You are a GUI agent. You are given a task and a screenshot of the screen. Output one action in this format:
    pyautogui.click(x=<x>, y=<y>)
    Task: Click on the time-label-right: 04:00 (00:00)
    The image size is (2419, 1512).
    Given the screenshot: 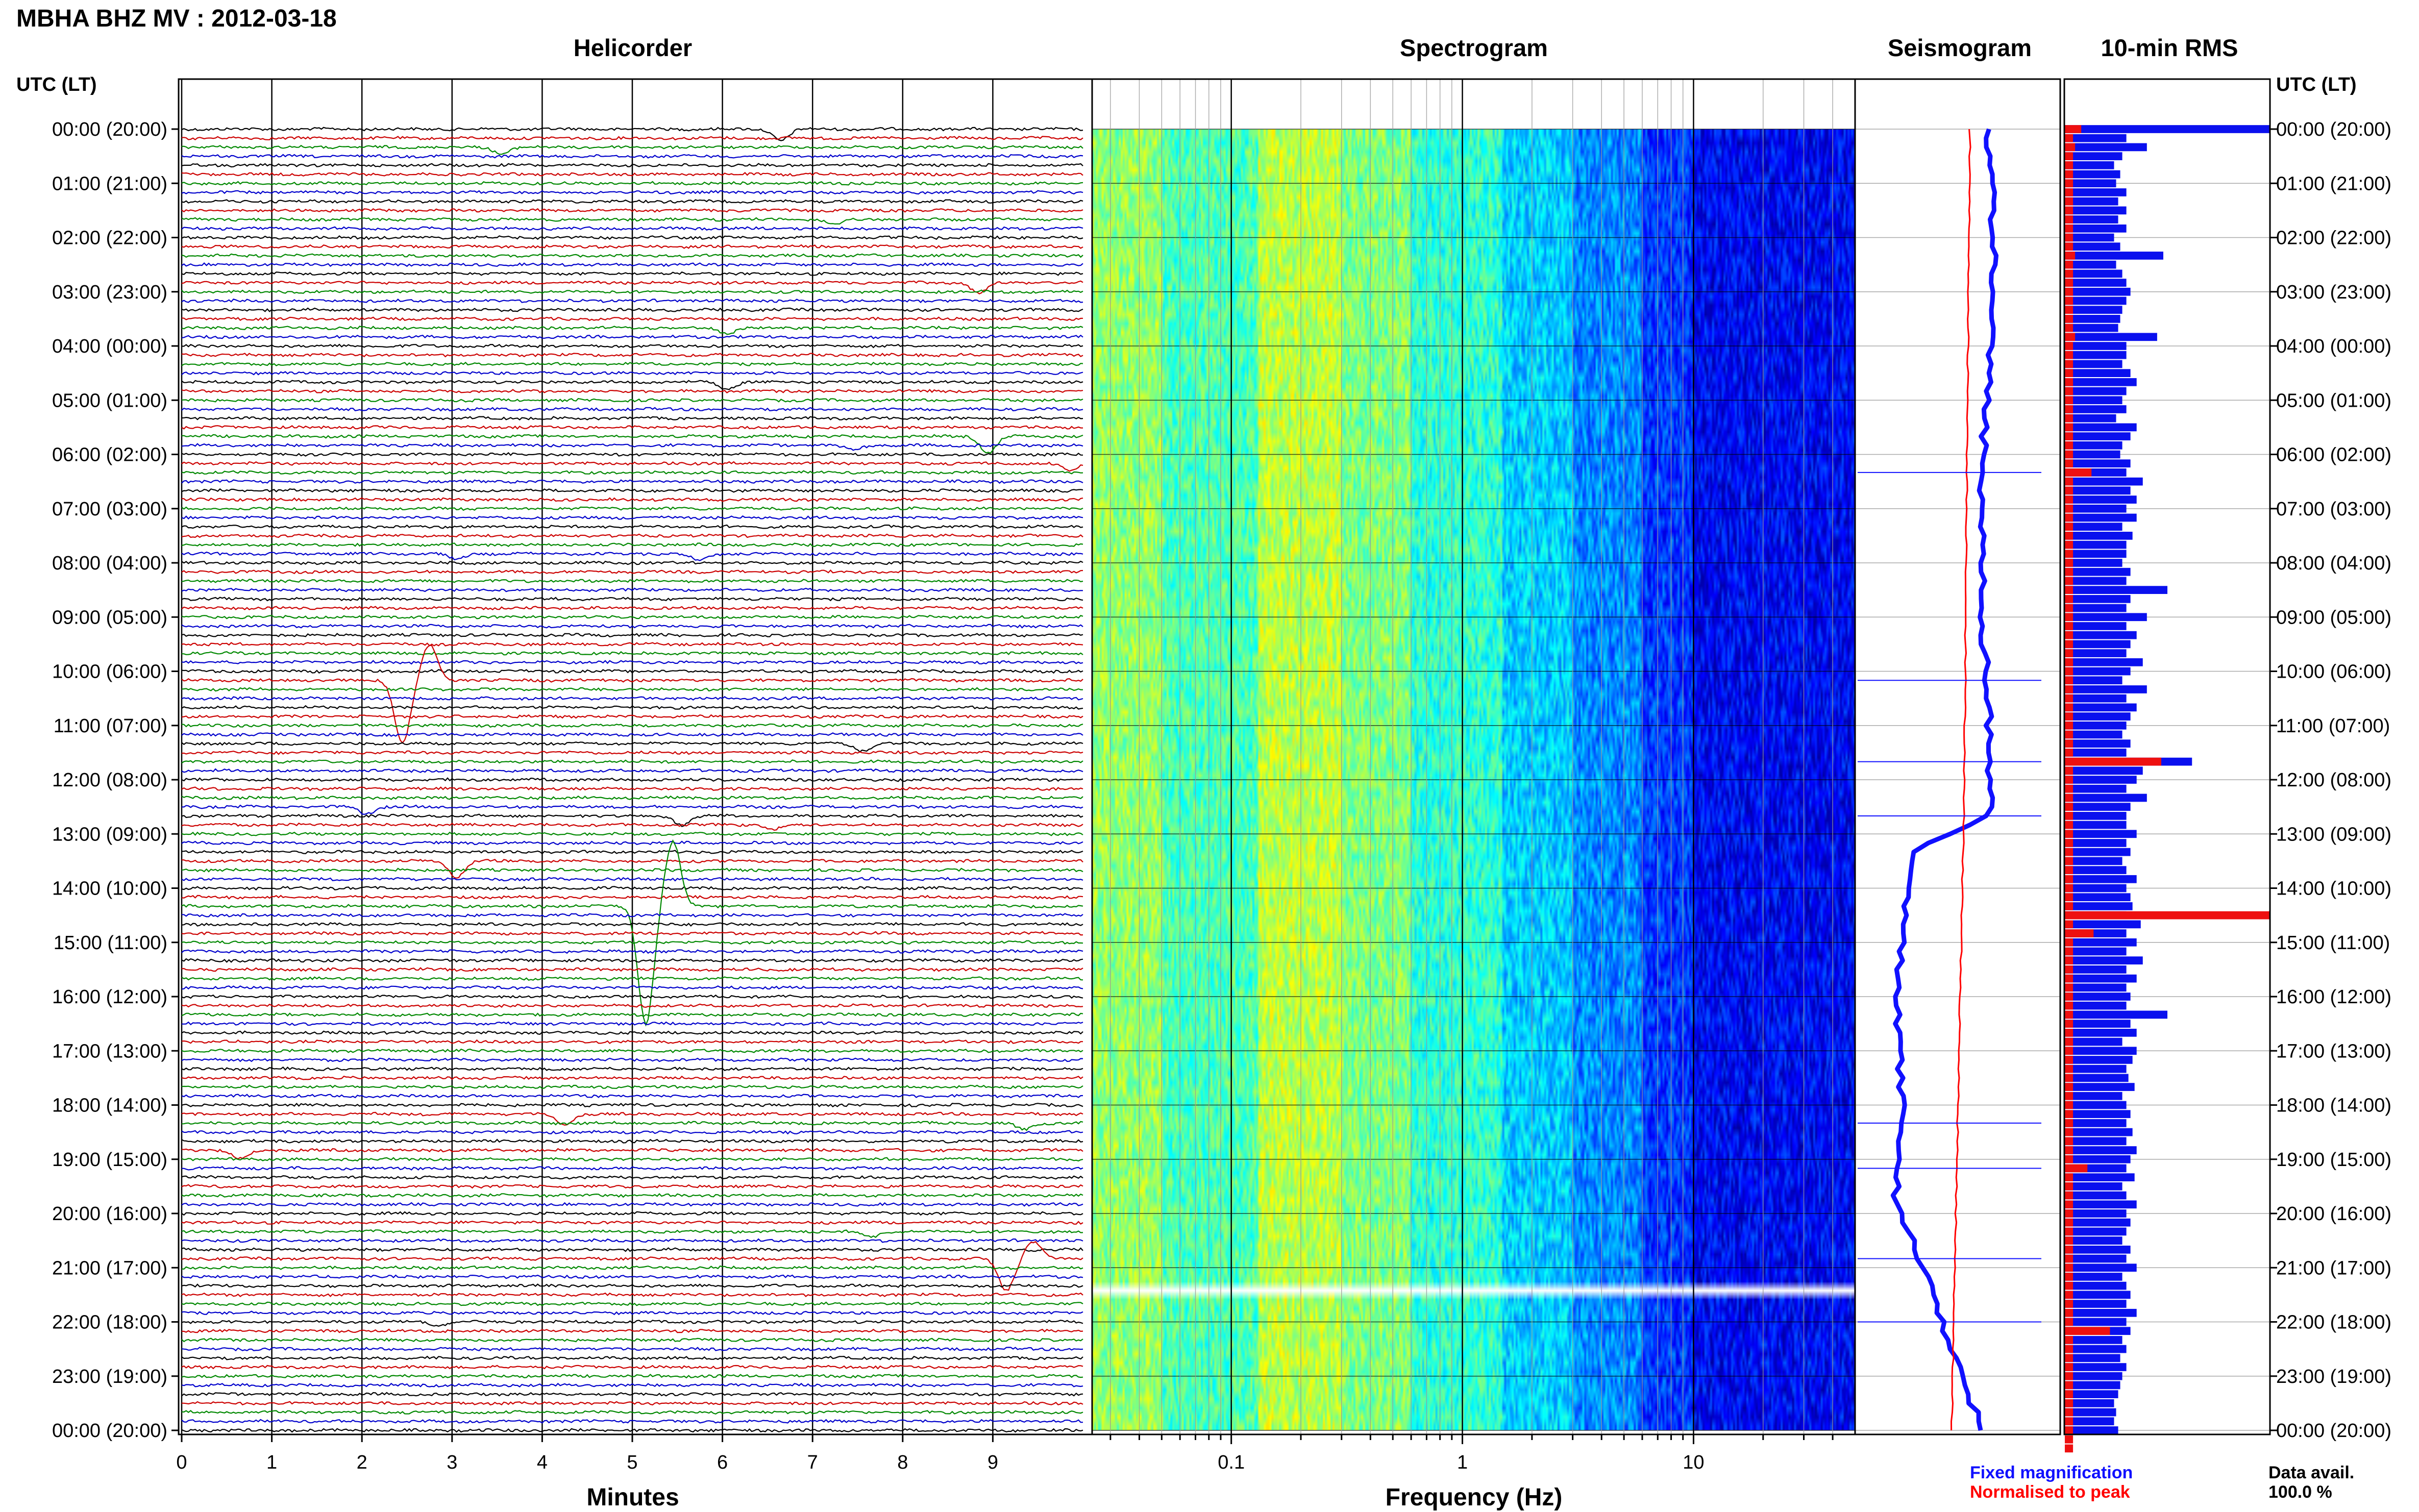 What is the action you would take?
    pyautogui.click(x=2333, y=346)
    